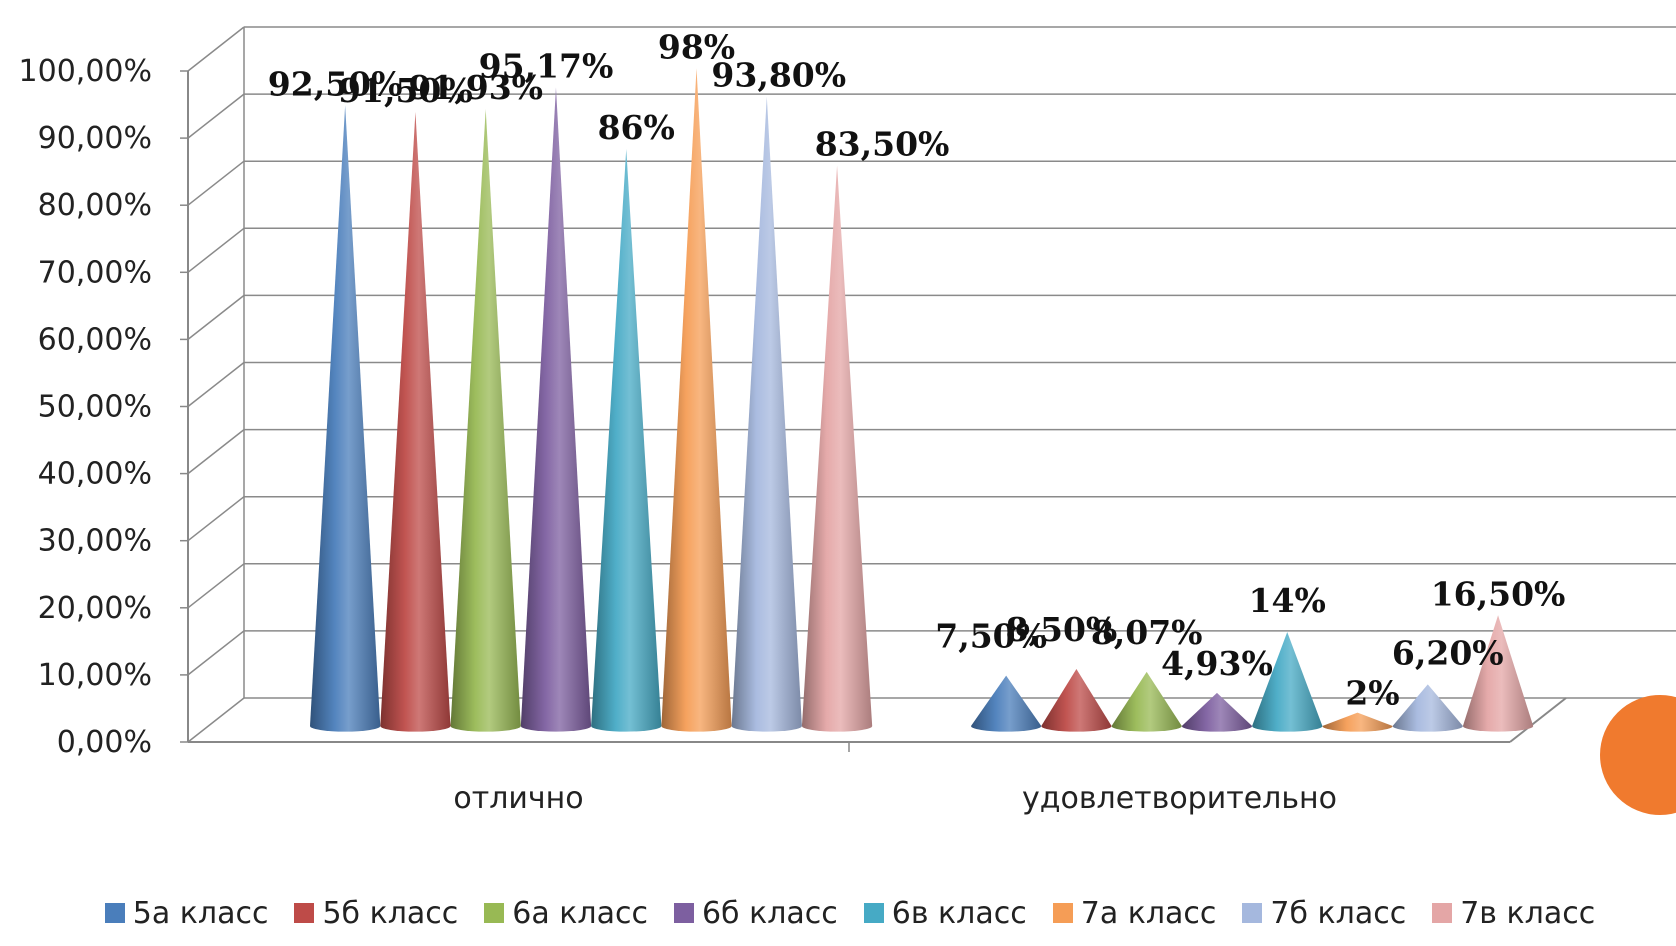 This screenshot has width=1676, height=946. What do you see at coordinates (1147, 632) in the screenshot?
I see `data-label: 8,07%` at bounding box center [1147, 632].